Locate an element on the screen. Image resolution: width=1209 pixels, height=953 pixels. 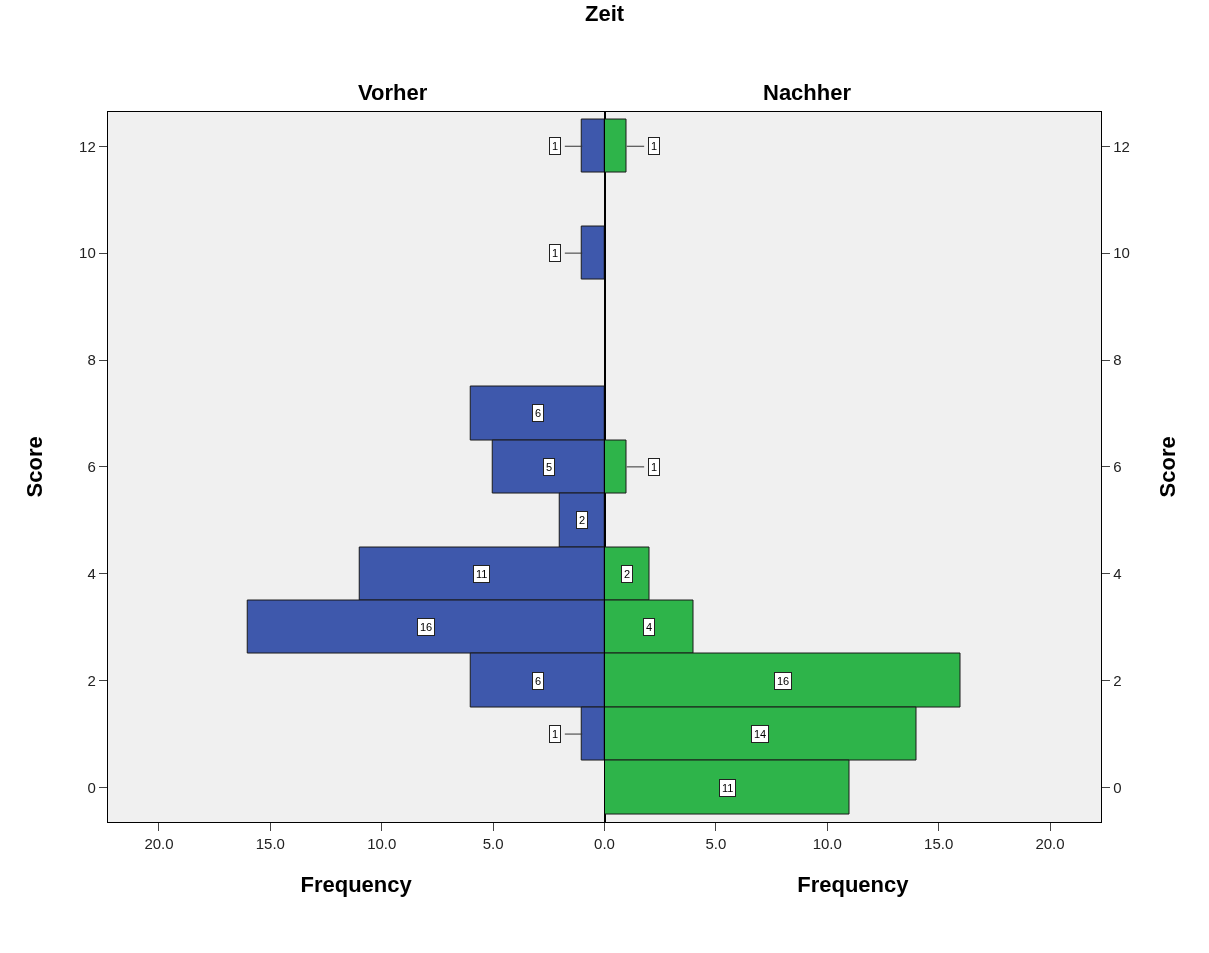
data-label: 14 is located at coordinates (760, 734).